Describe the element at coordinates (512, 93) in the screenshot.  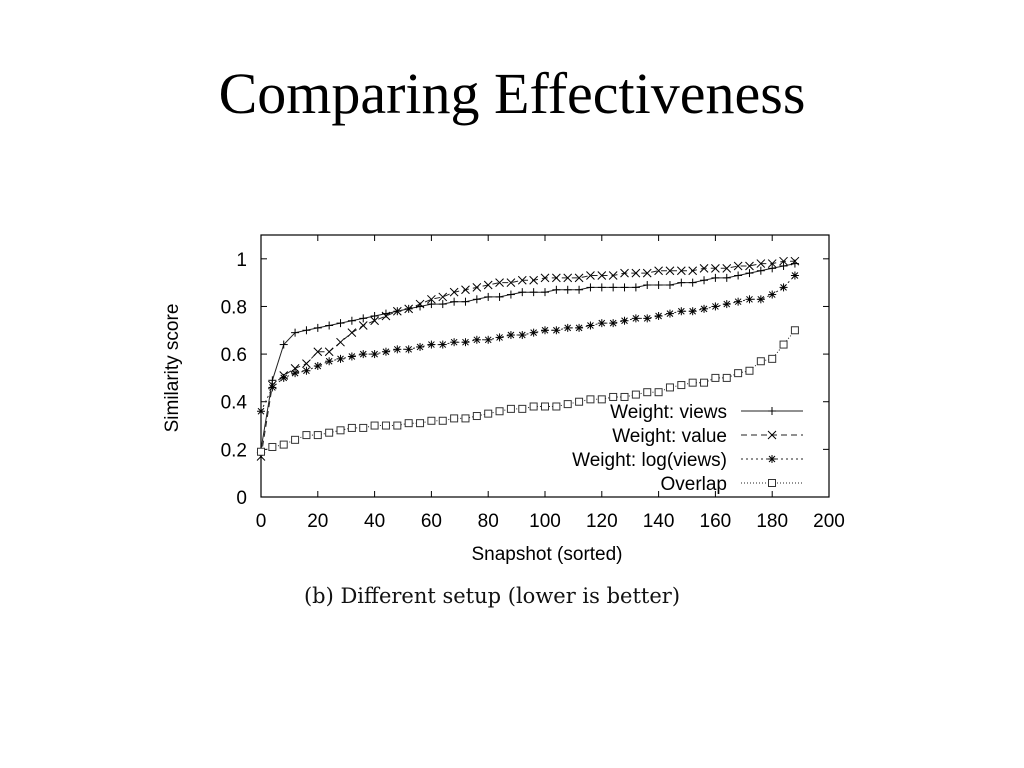
I see `slide-title: Comparing Effectiveness` at that location.